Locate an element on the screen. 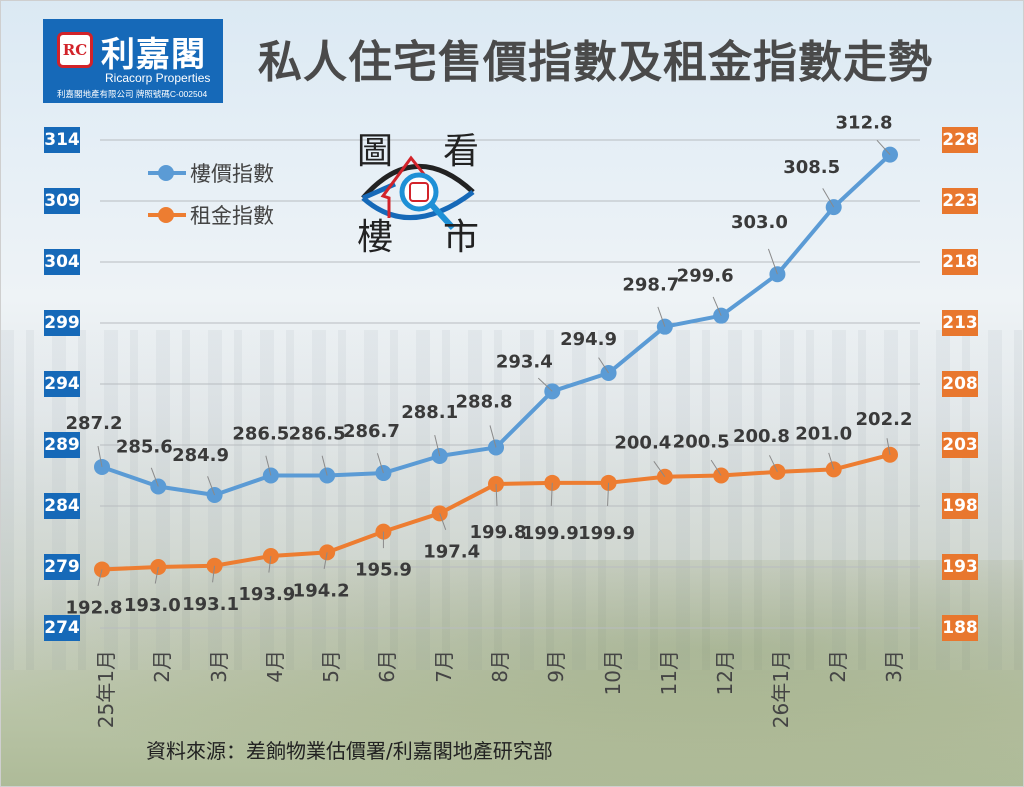 The height and width of the screenshot is (787, 1024). data-label: 194.2 is located at coordinates (321, 590).